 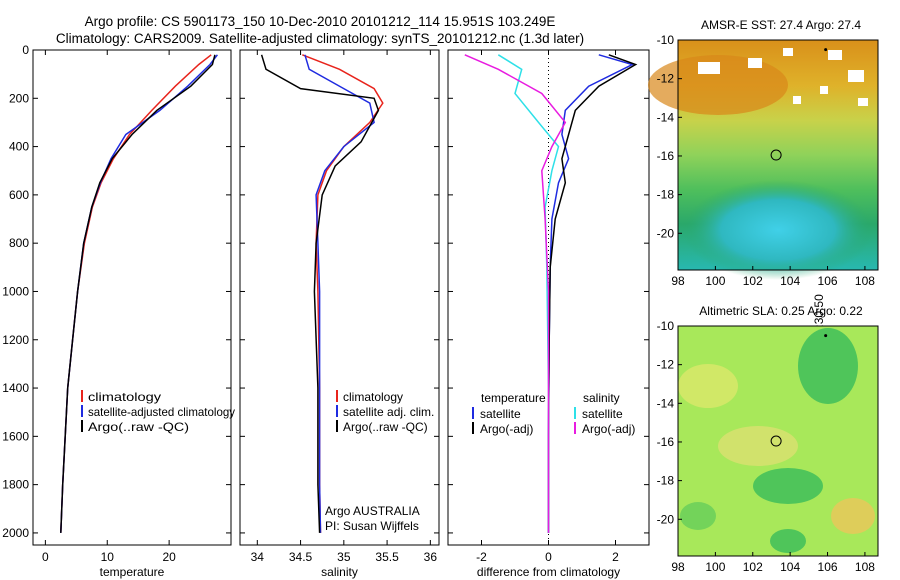 What do you see at coordinates (19, 243) in the screenshot?
I see `y-tick-label: 800` at bounding box center [19, 243].